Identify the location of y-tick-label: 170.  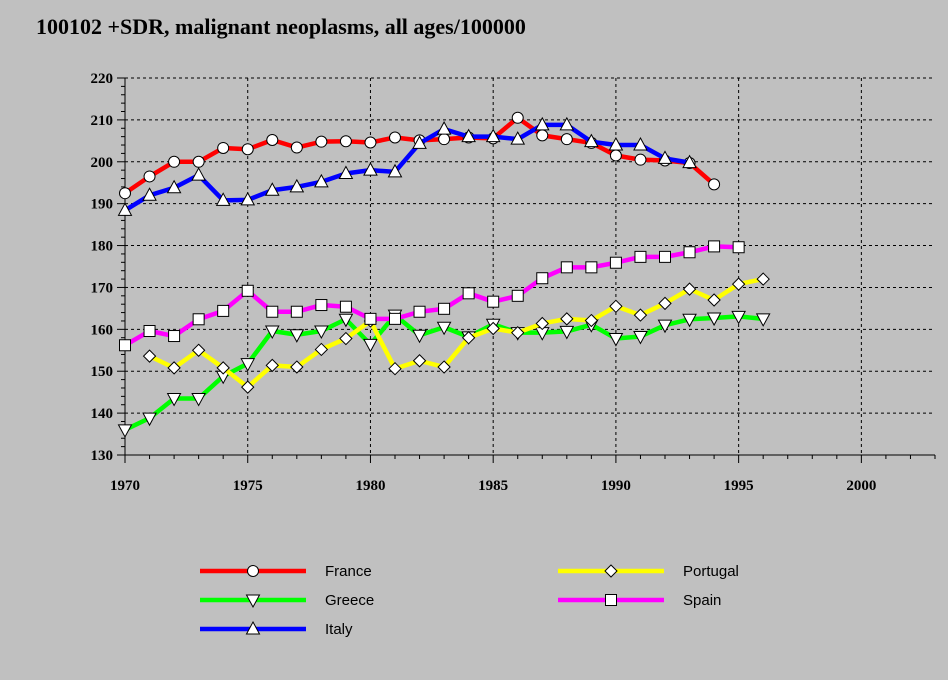
(102, 288).